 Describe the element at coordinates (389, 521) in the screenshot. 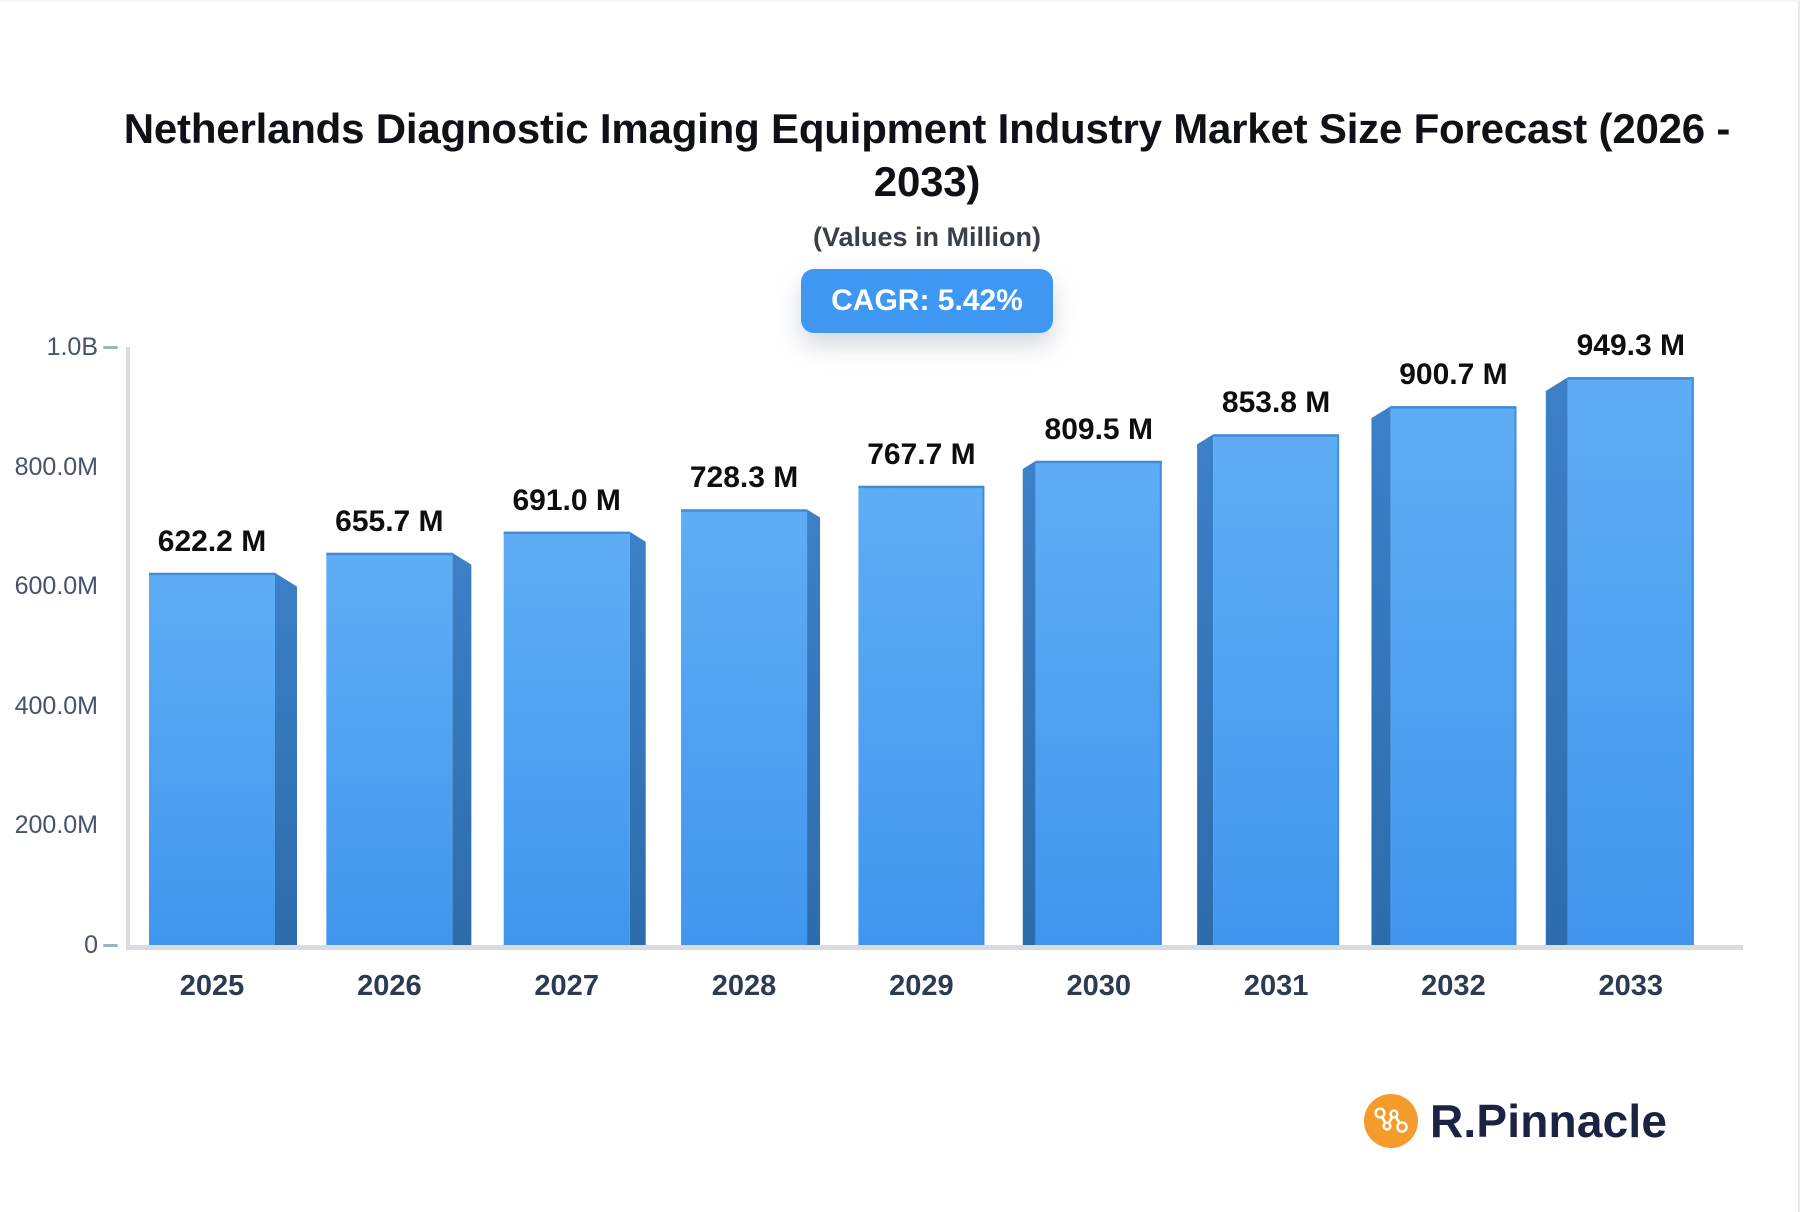

I see `bar-value-label: 655.7 M` at that location.